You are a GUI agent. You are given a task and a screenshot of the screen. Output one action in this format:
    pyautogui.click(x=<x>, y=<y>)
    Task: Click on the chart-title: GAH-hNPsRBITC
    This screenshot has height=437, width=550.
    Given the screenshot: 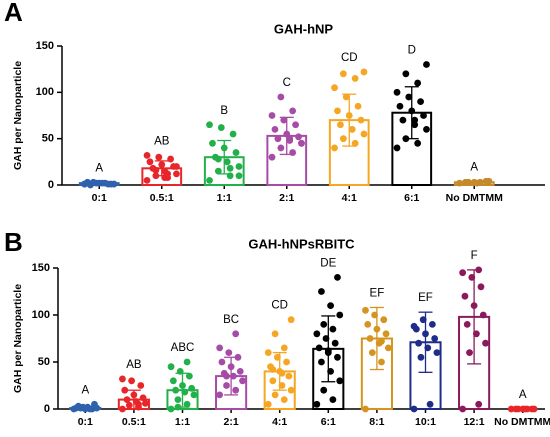 What is the action you would take?
    pyautogui.click(x=301, y=243)
    